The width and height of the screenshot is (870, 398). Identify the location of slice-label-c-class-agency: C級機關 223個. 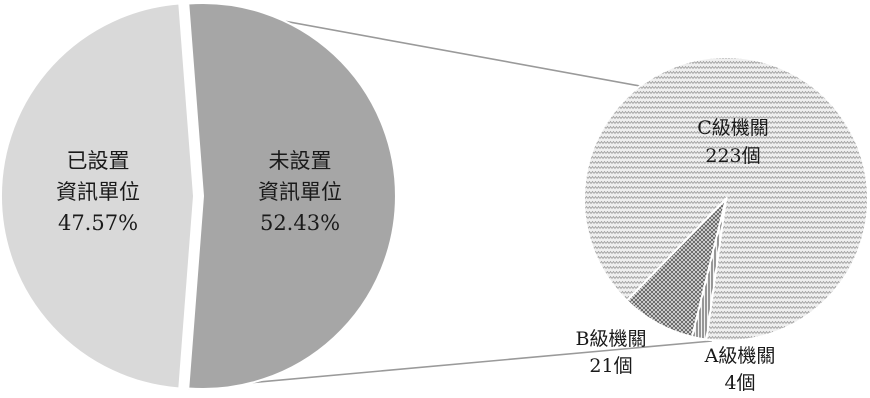
(733, 142).